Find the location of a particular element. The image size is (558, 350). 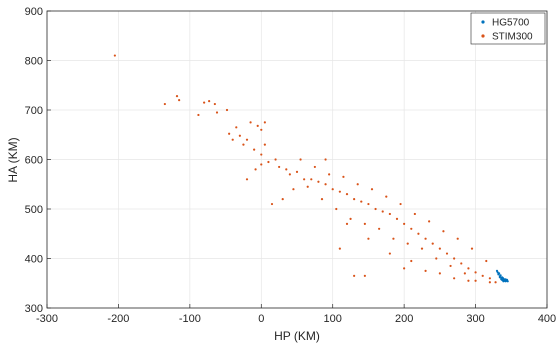

y-tick-label: 400 is located at coordinates (34, 260).